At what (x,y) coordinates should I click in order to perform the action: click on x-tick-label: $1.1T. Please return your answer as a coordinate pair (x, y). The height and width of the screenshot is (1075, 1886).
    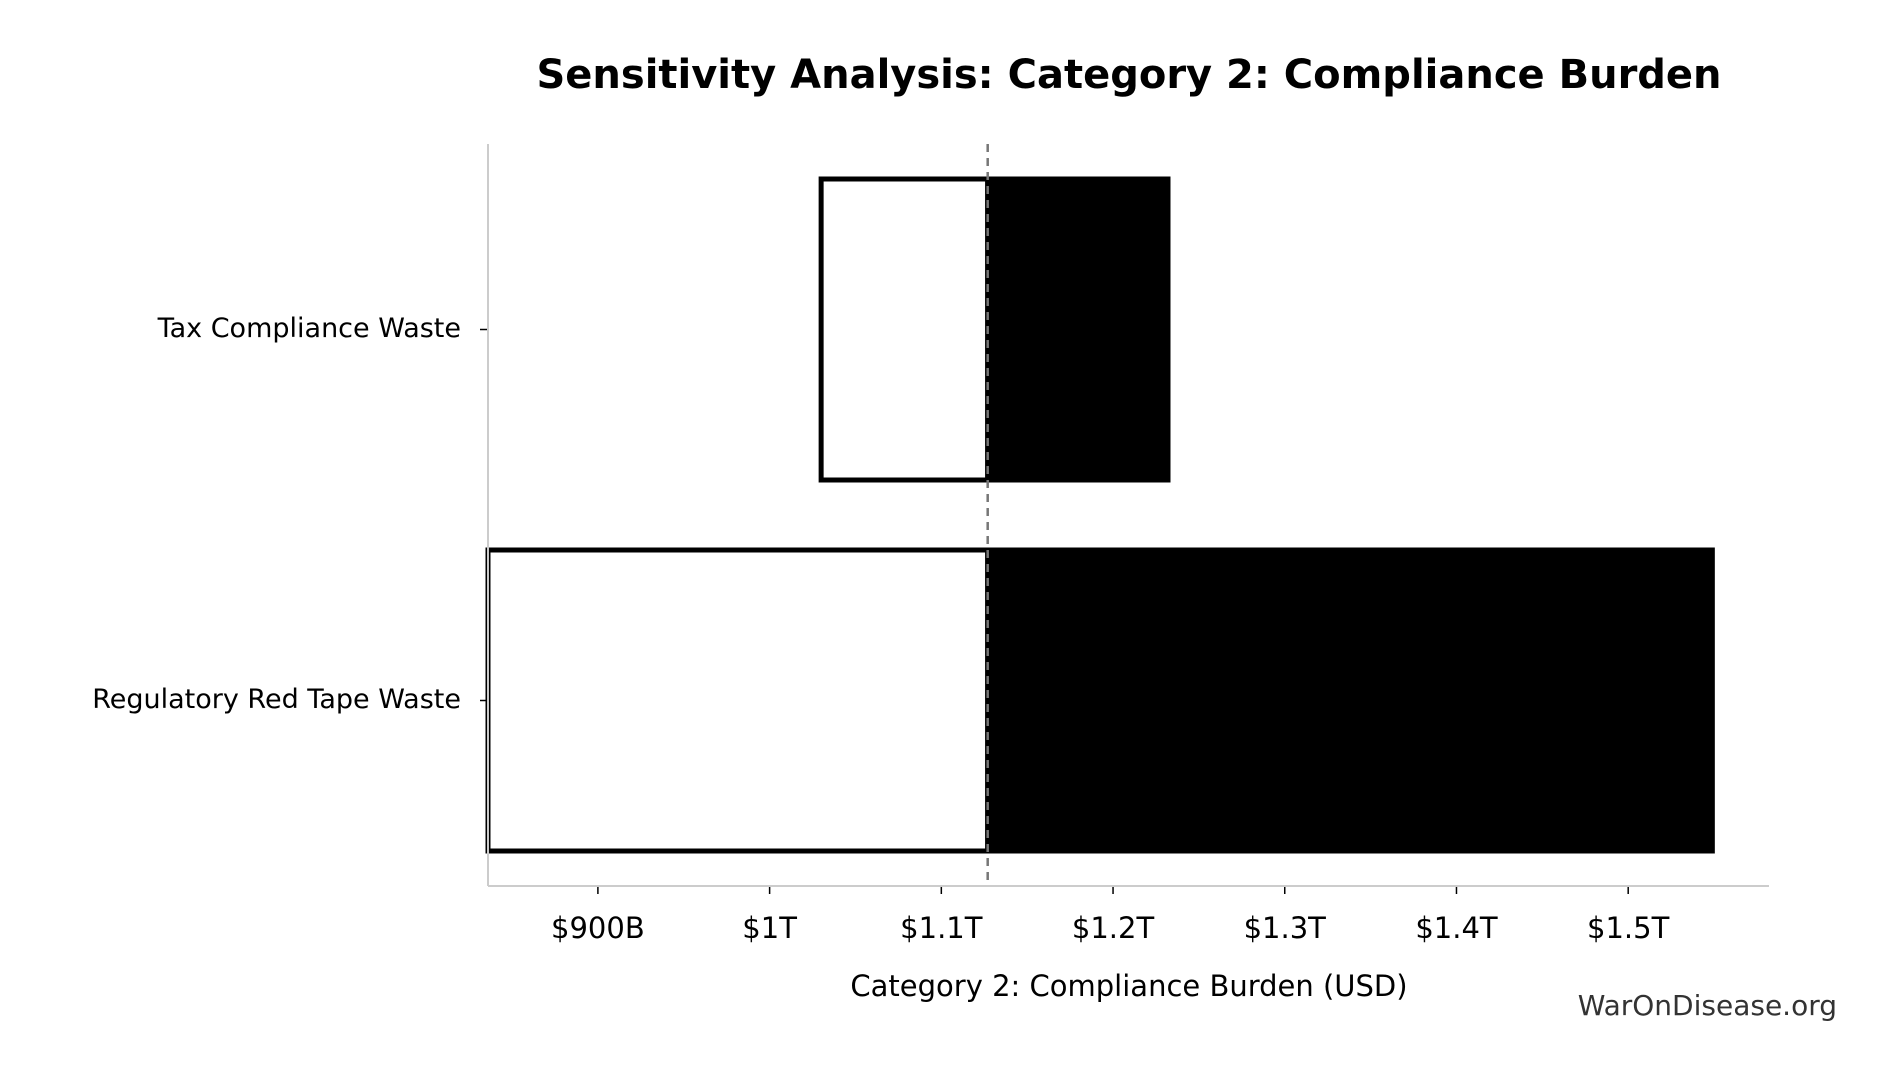
    Looking at the image, I should click on (941, 928).